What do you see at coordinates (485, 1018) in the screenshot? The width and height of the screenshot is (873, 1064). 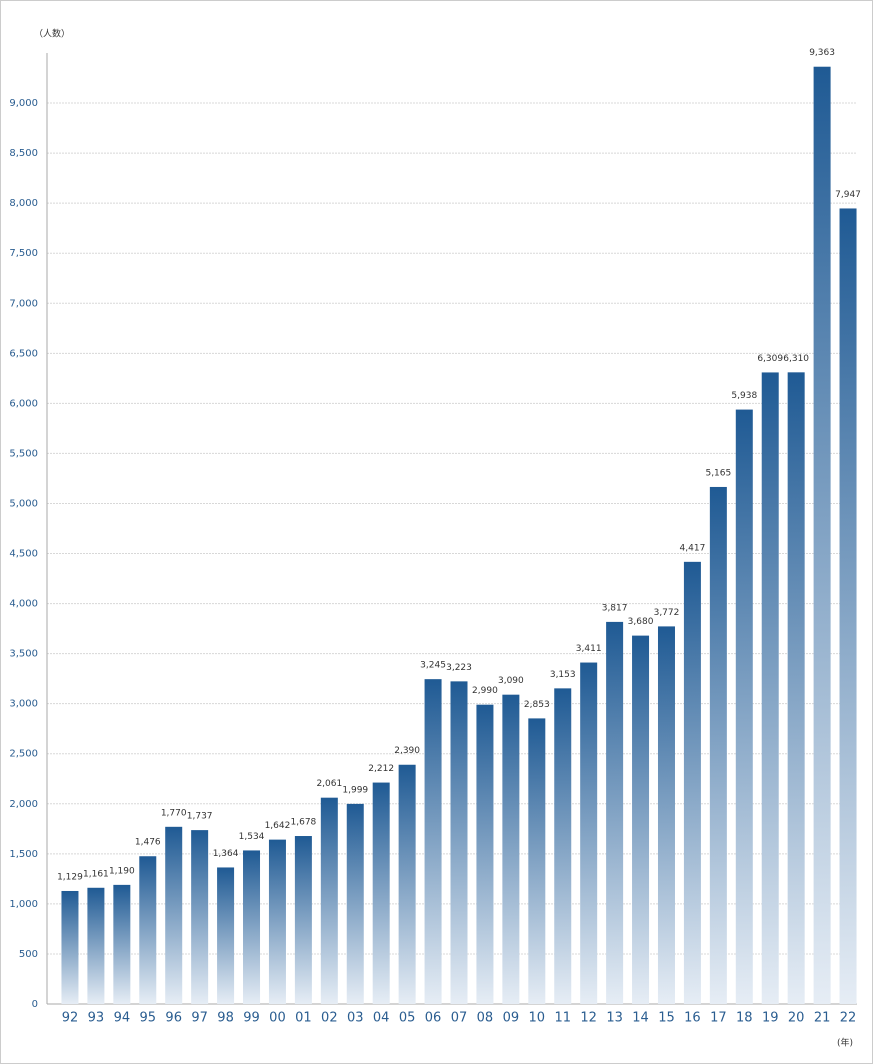 I see `x-tick-label: 08` at bounding box center [485, 1018].